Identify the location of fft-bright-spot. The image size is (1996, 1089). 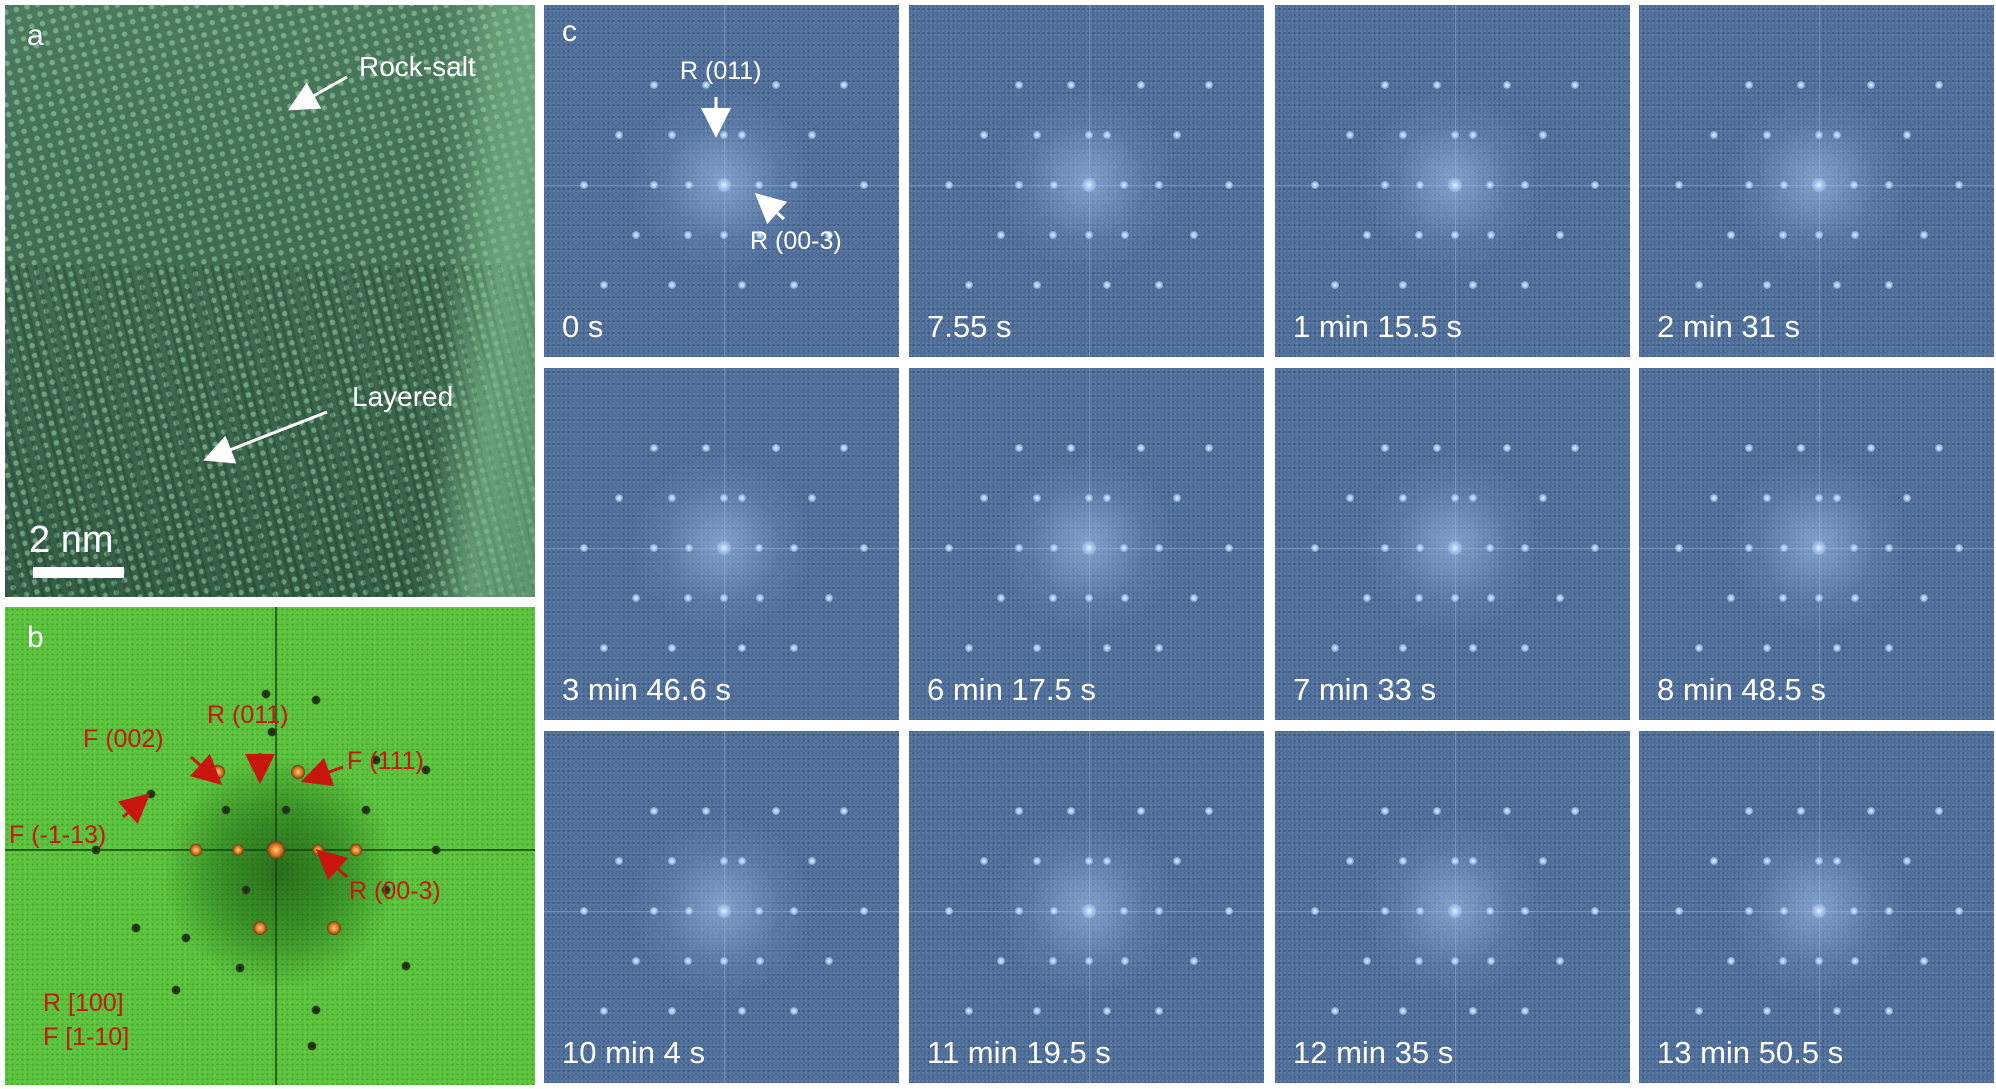
(356, 850).